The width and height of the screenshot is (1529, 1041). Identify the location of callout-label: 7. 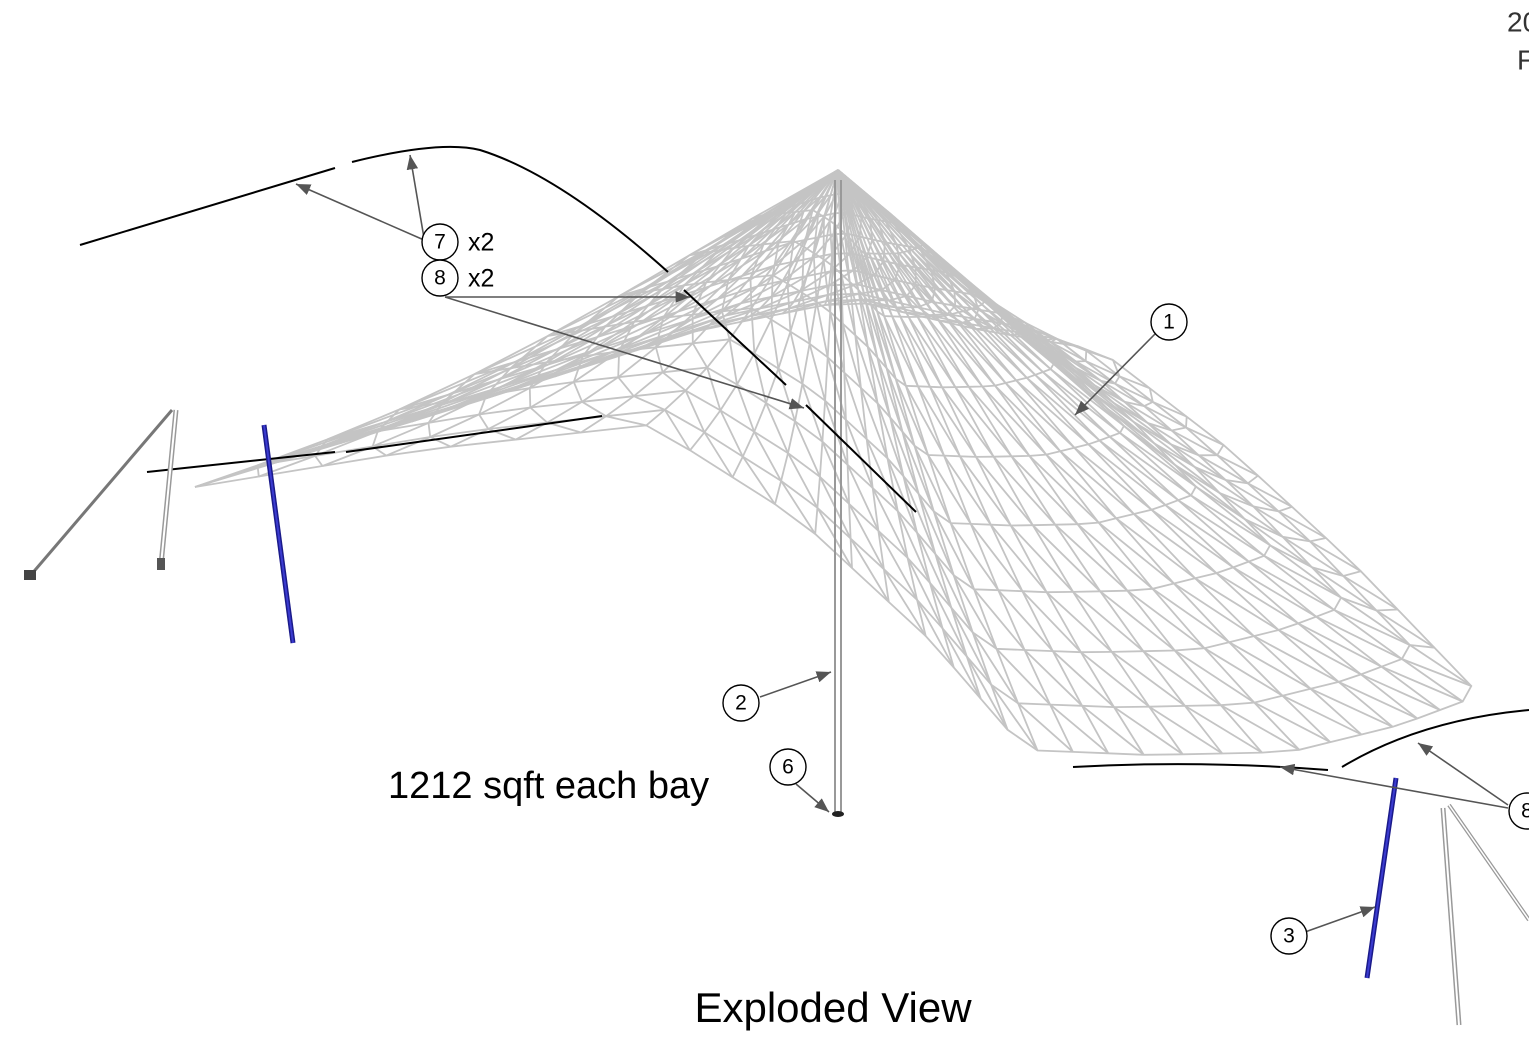
(440, 242).